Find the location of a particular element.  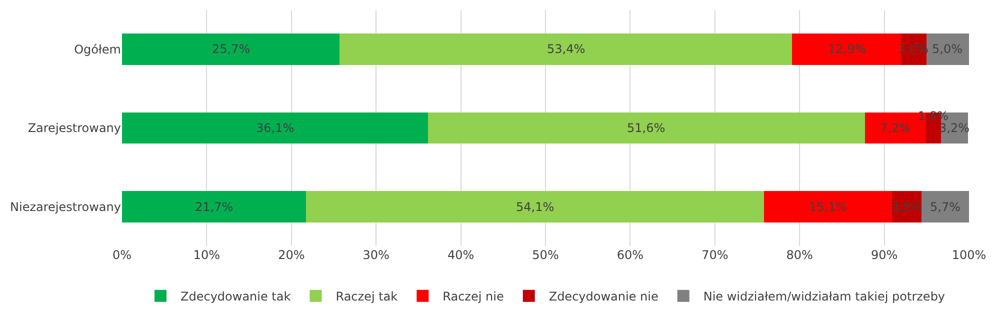

legend-label: Zdecydowanie nie is located at coordinates (603, 297).